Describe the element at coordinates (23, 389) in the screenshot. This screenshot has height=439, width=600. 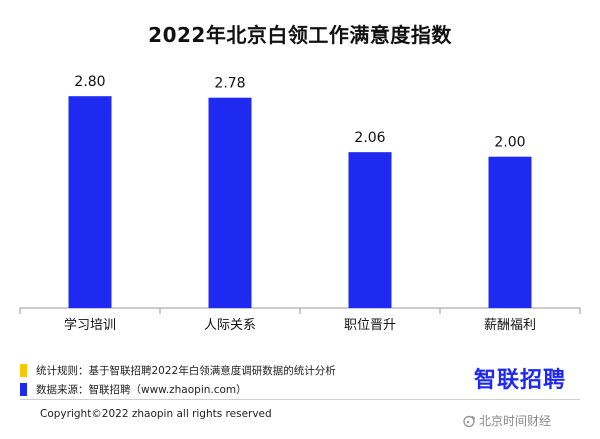
I see `note-source-swatch` at that location.